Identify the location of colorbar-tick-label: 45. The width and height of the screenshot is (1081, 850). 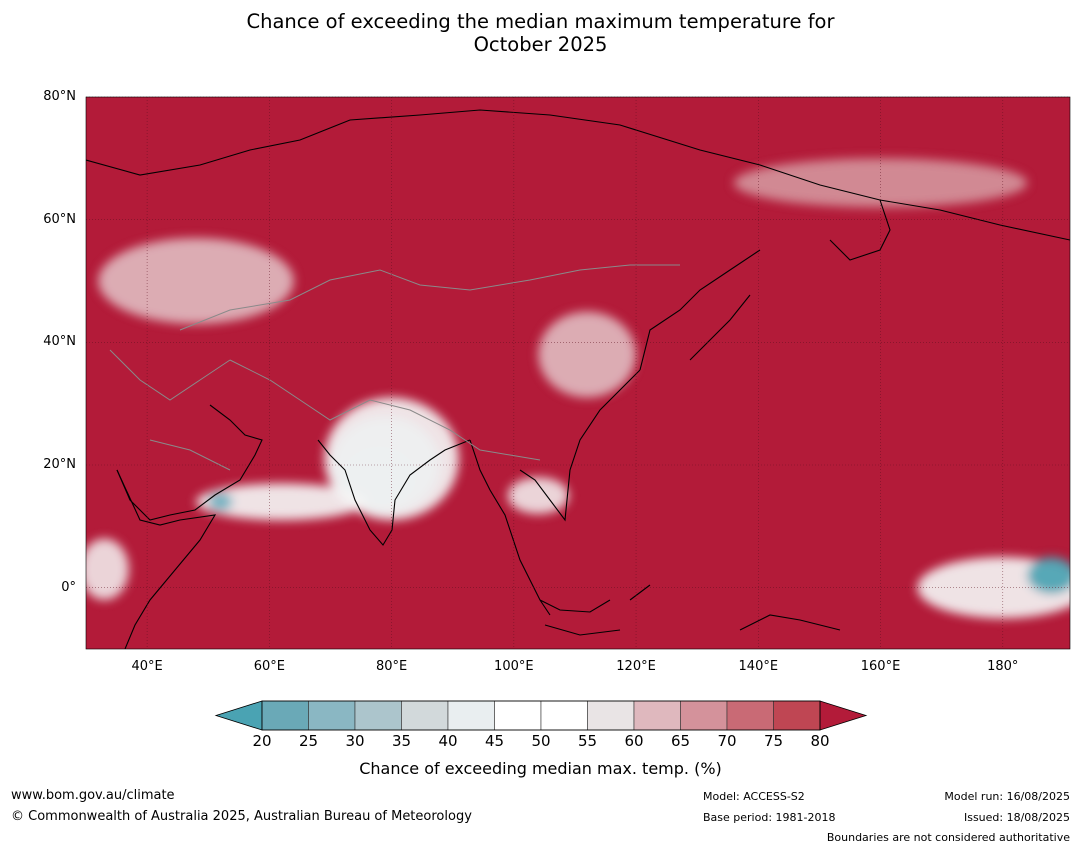
(494, 741).